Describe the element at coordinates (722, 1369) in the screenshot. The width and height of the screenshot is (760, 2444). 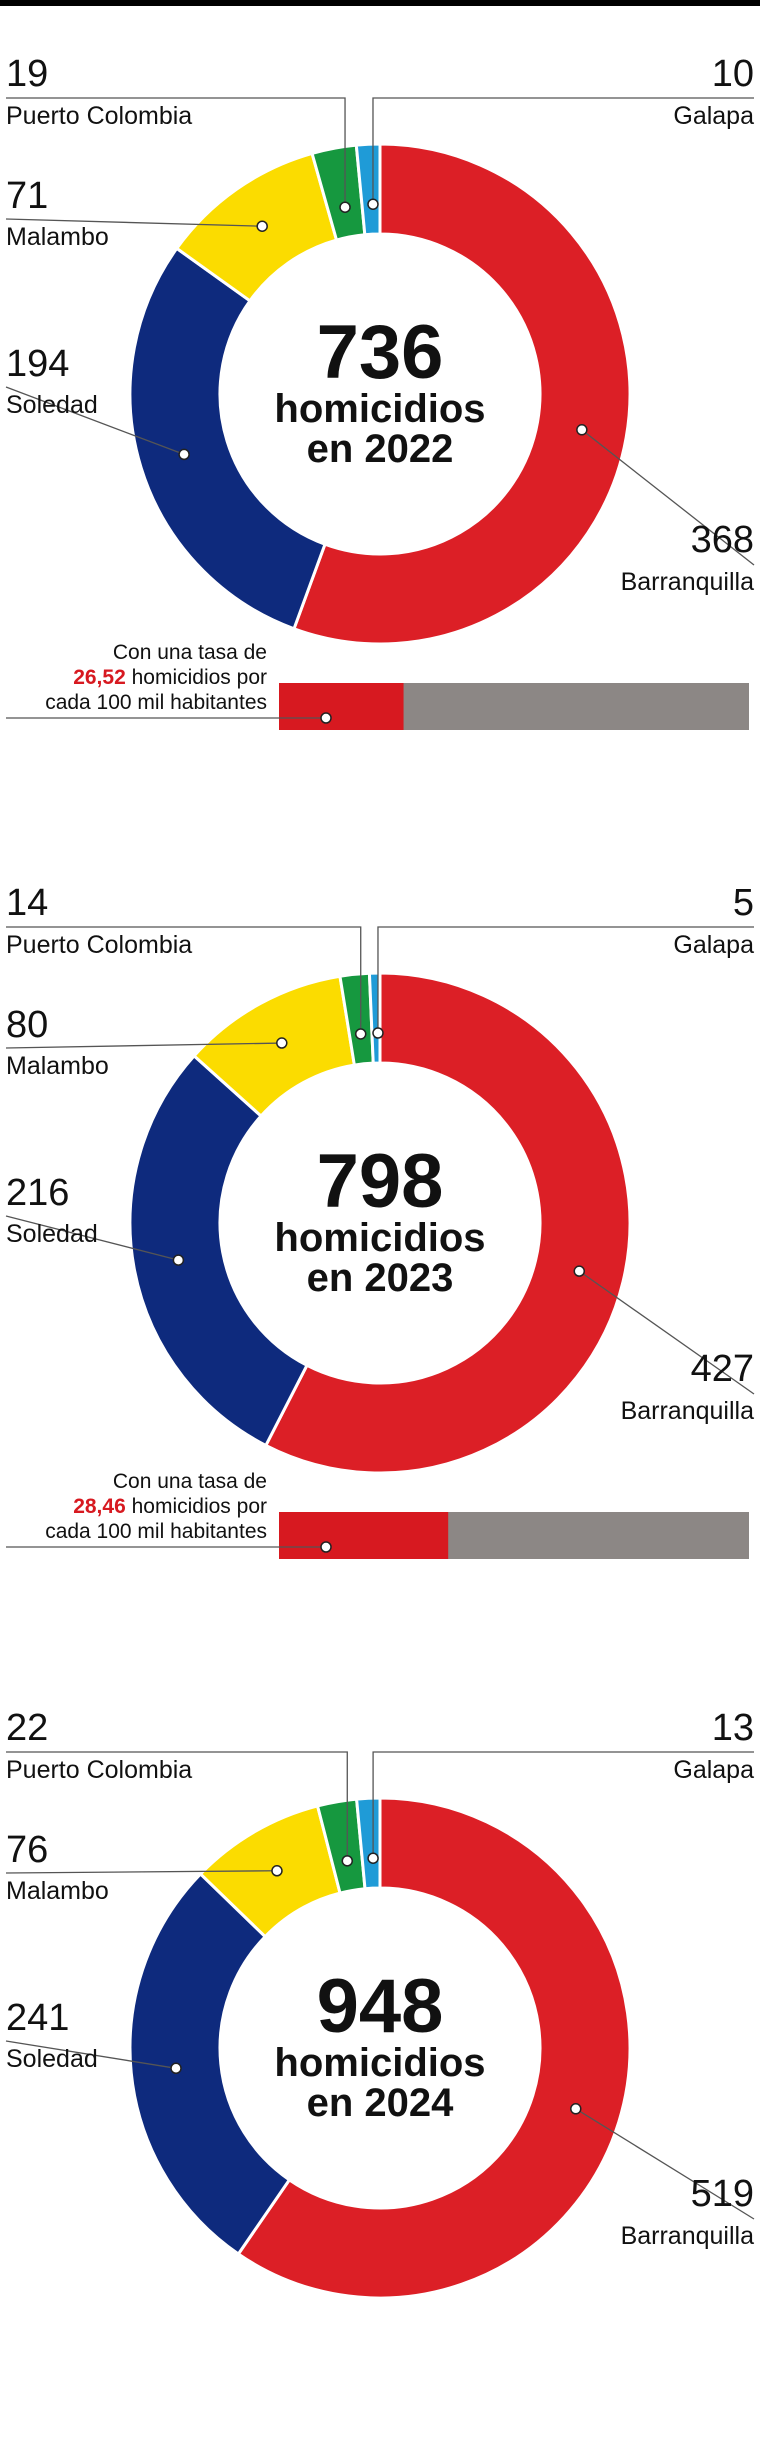
I see `value-label-barranquilla: 427` at that location.